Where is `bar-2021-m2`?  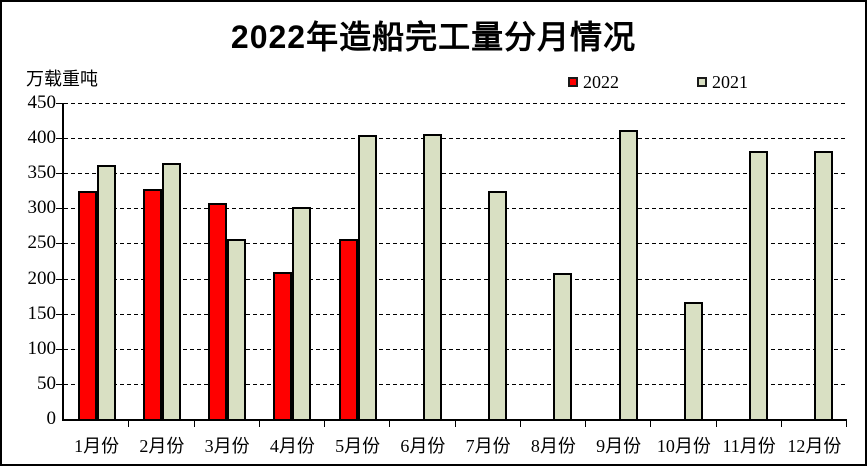
bar-2021-m2 is located at coordinates (171, 291).